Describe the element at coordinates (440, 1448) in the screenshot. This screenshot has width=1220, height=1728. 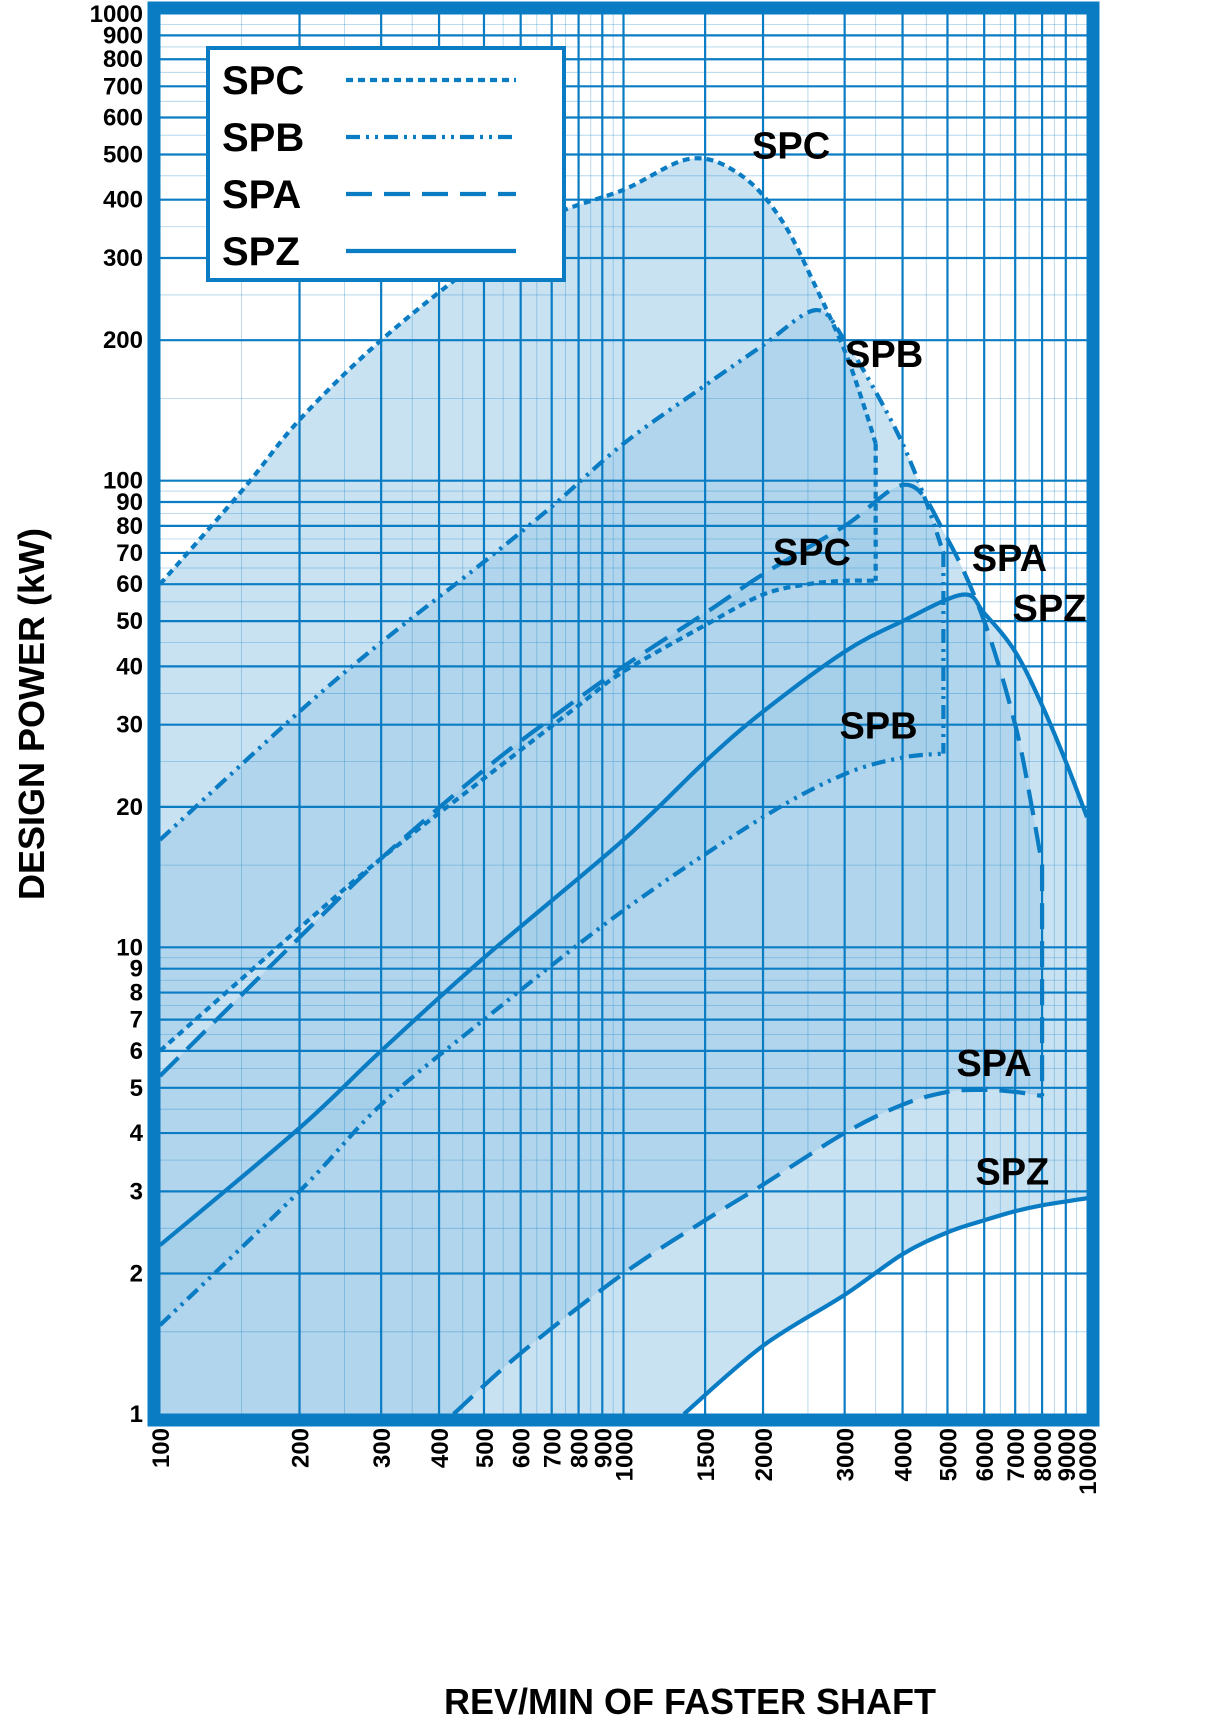
I see `x-tick-label: 400` at that location.